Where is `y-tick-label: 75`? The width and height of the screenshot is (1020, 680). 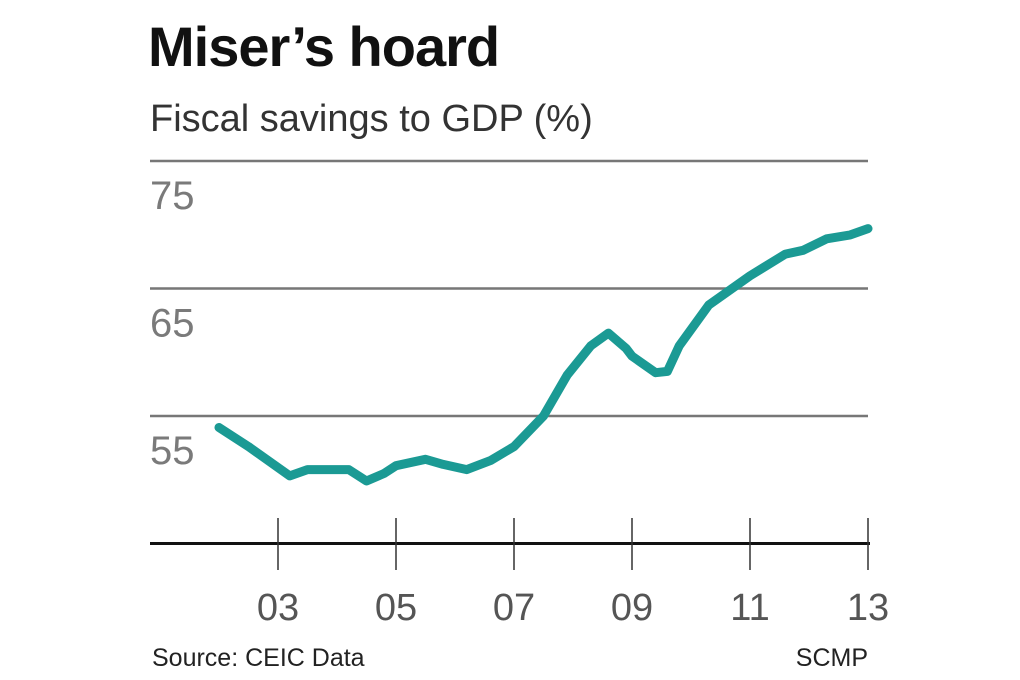
y-tick-label: 75 is located at coordinates (172, 196).